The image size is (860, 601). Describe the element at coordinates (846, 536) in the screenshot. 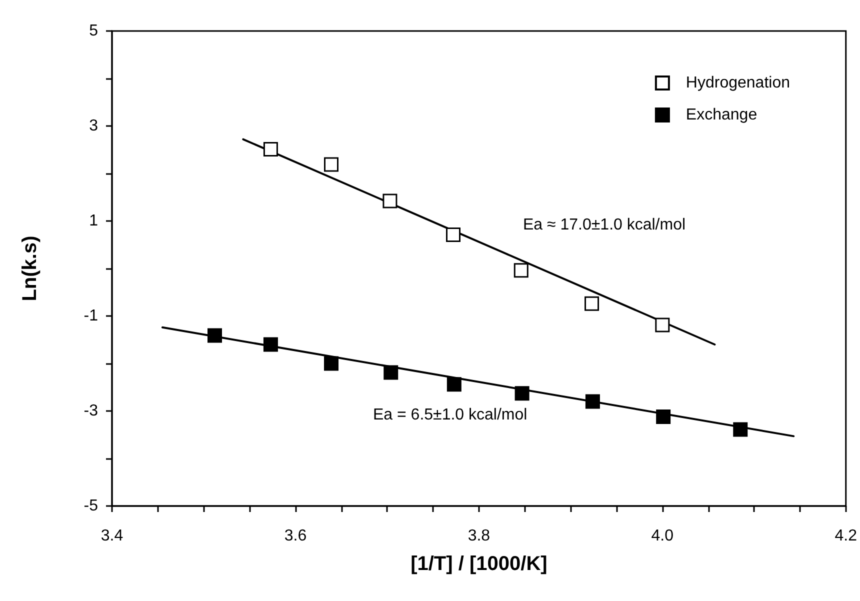

I see `x-tick-label: 4.2` at that location.